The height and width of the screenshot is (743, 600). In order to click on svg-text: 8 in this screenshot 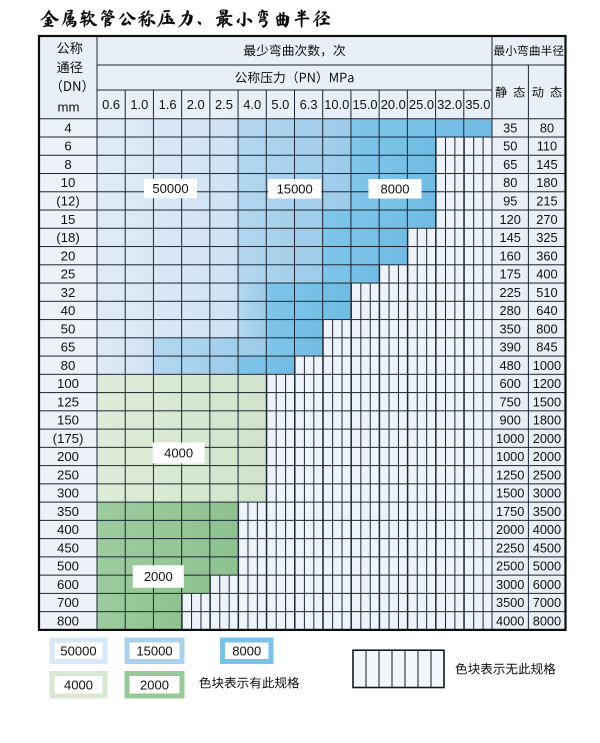, I will do `click(67, 164)`.